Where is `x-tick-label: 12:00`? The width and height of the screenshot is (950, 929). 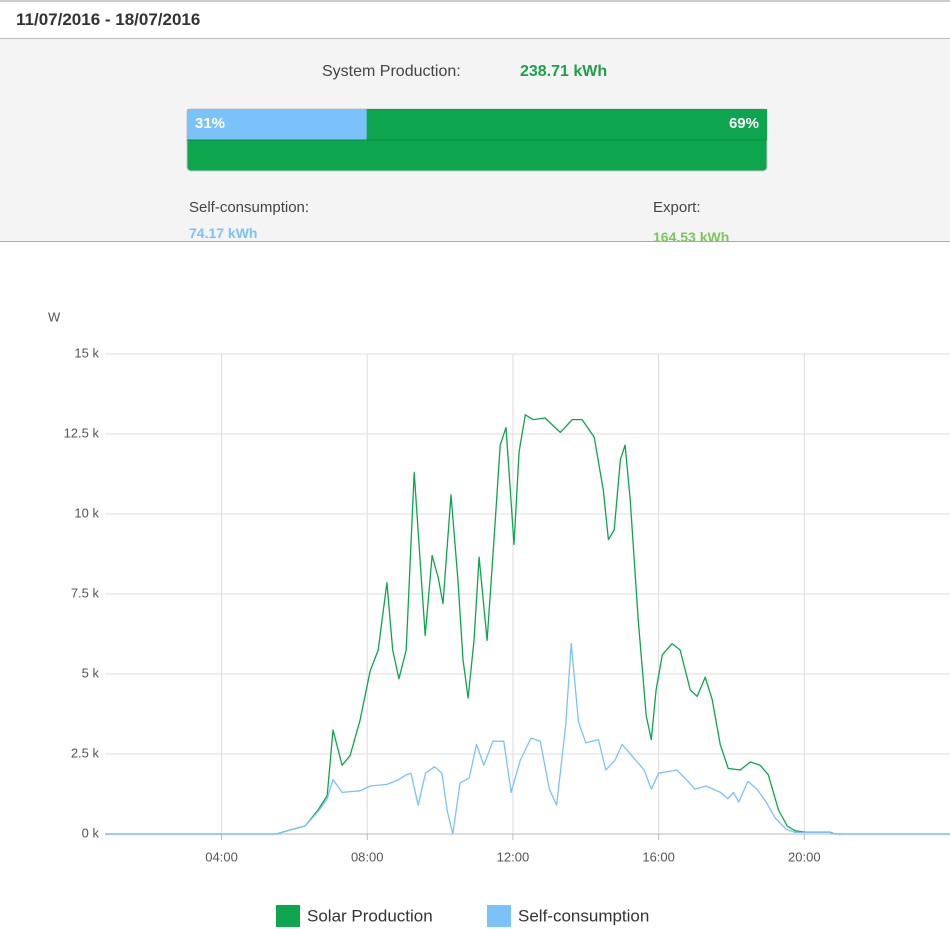 x-tick-label: 12:00 is located at coordinates (513, 856).